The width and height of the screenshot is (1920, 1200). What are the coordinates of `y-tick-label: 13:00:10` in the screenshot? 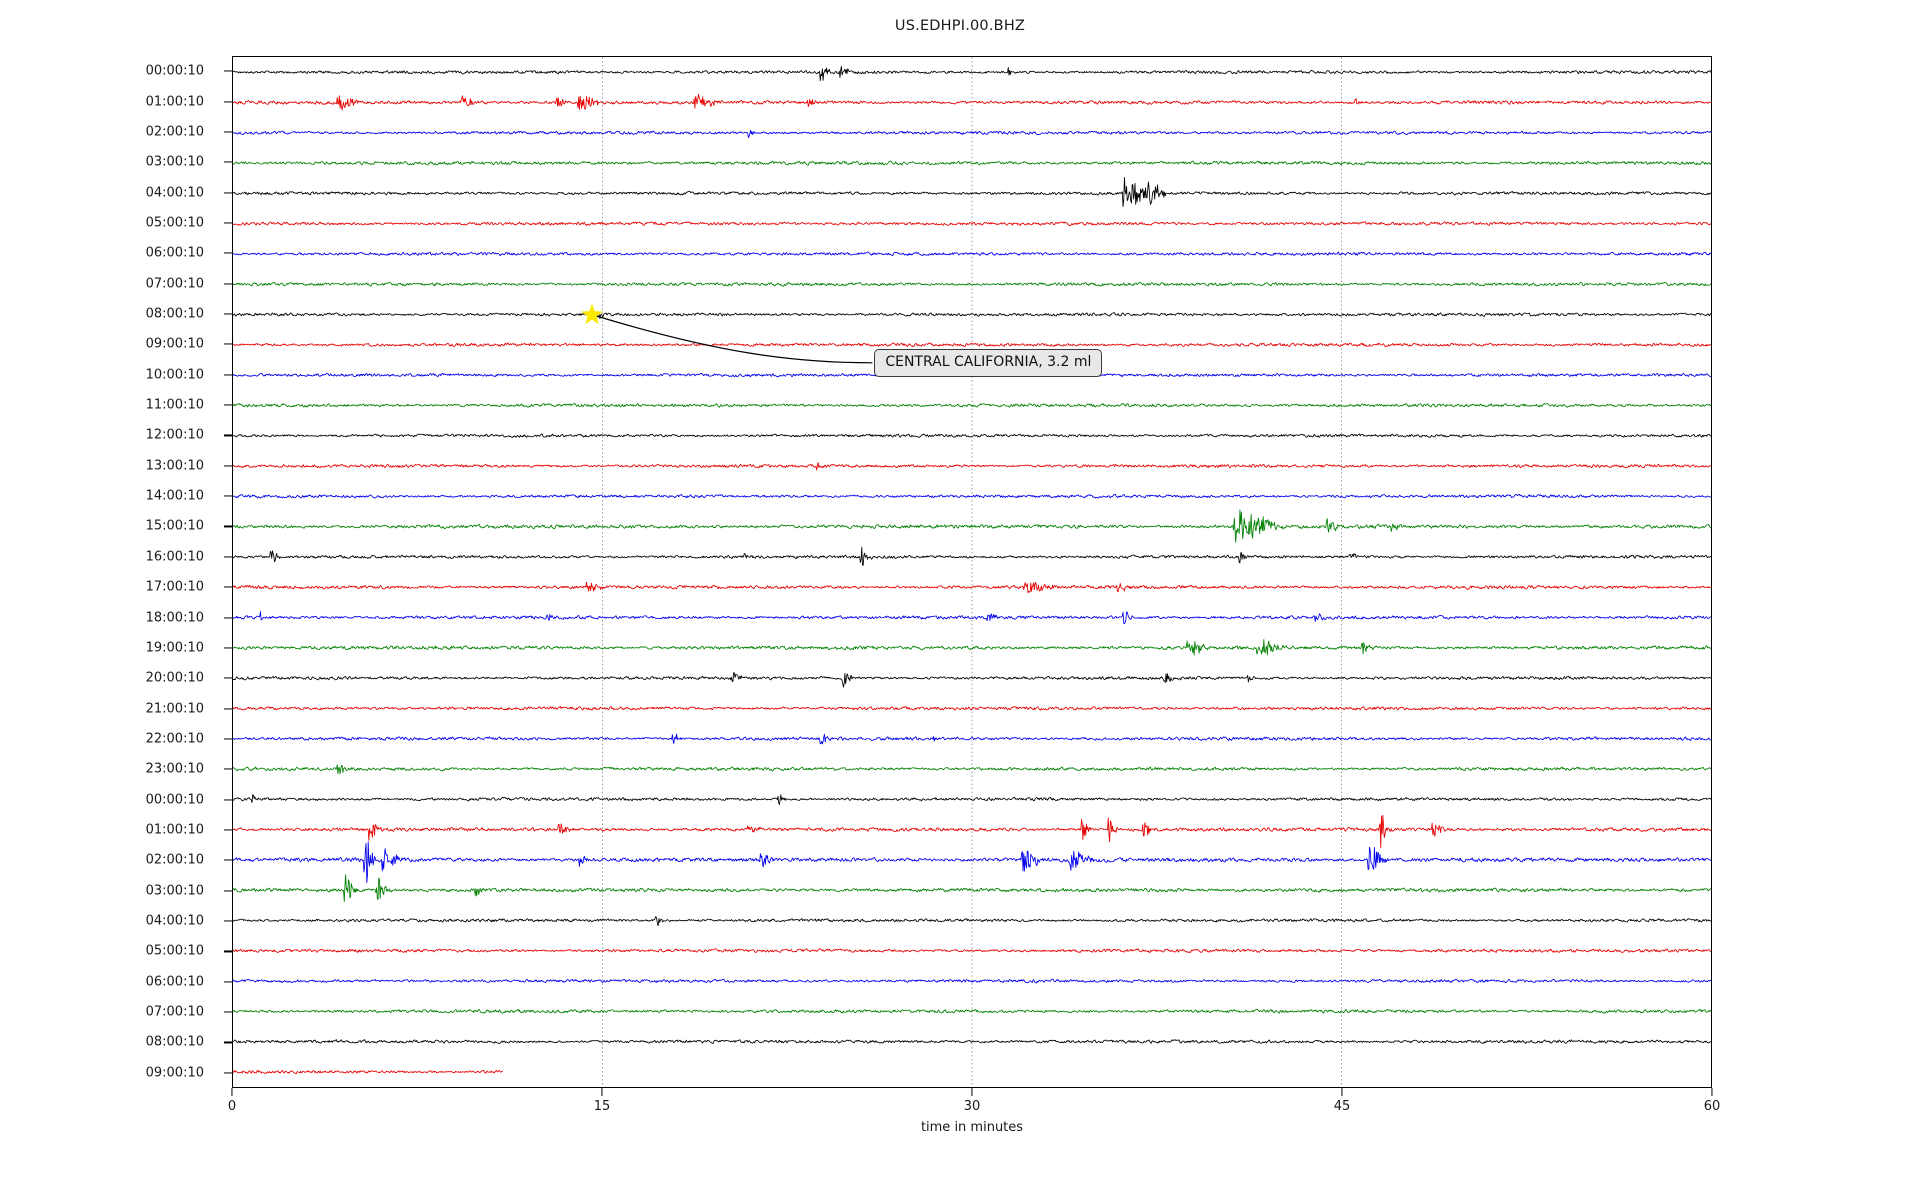 It's located at (174, 466).